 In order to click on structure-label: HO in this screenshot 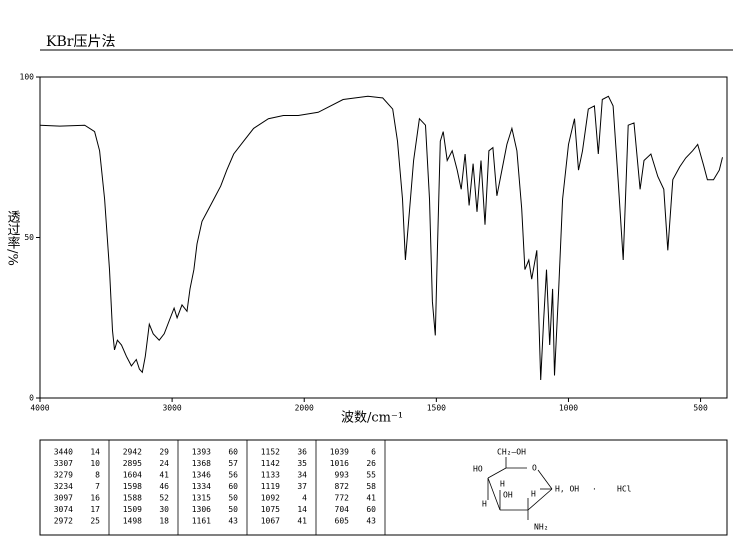, I will do `click(478, 469)`.